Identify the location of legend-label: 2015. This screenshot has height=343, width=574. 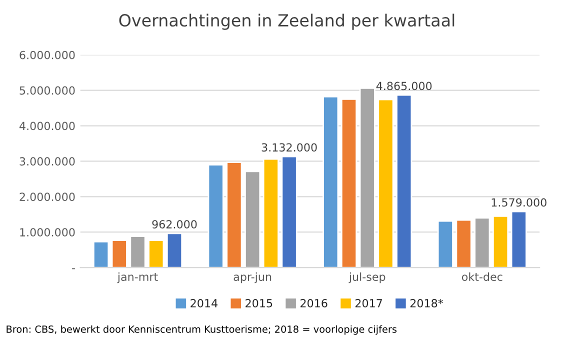
(259, 303).